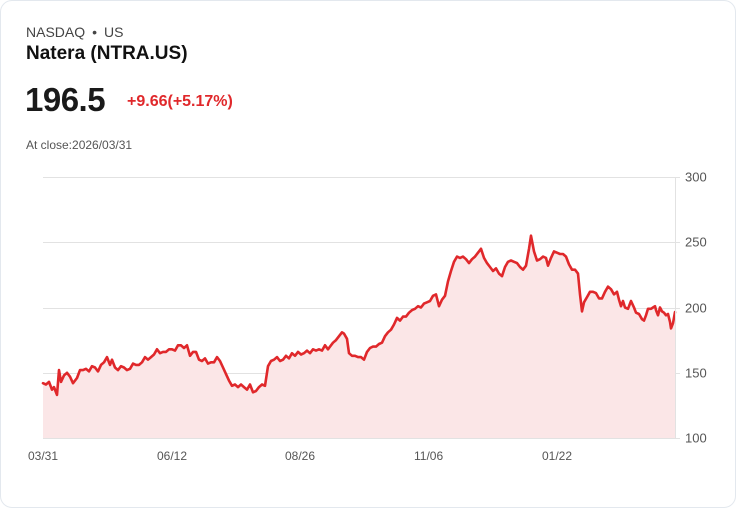 The height and width of the screenshot is (508, 736). Describe the element at coordinates (79, 145) in the screenshot. I see `close-date: At close:2026/03/31` at that location.